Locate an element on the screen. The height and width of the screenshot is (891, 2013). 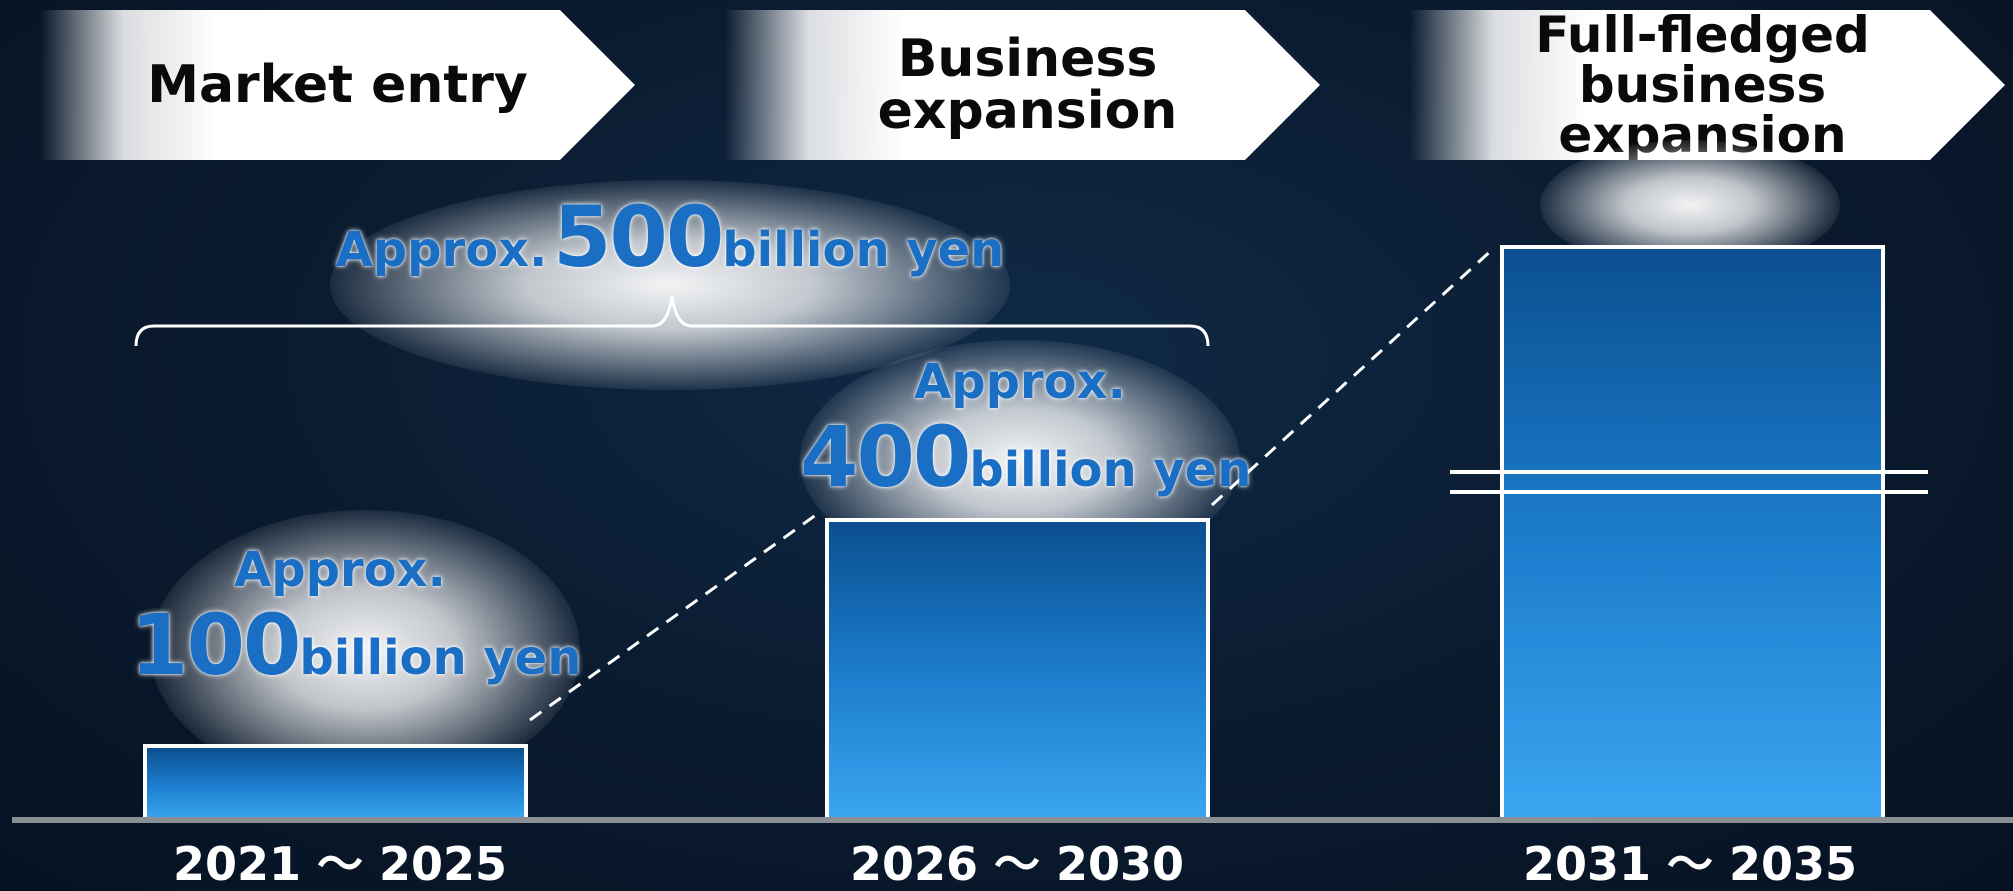
phase-label: Market entry is located at coordinates (337, 85).